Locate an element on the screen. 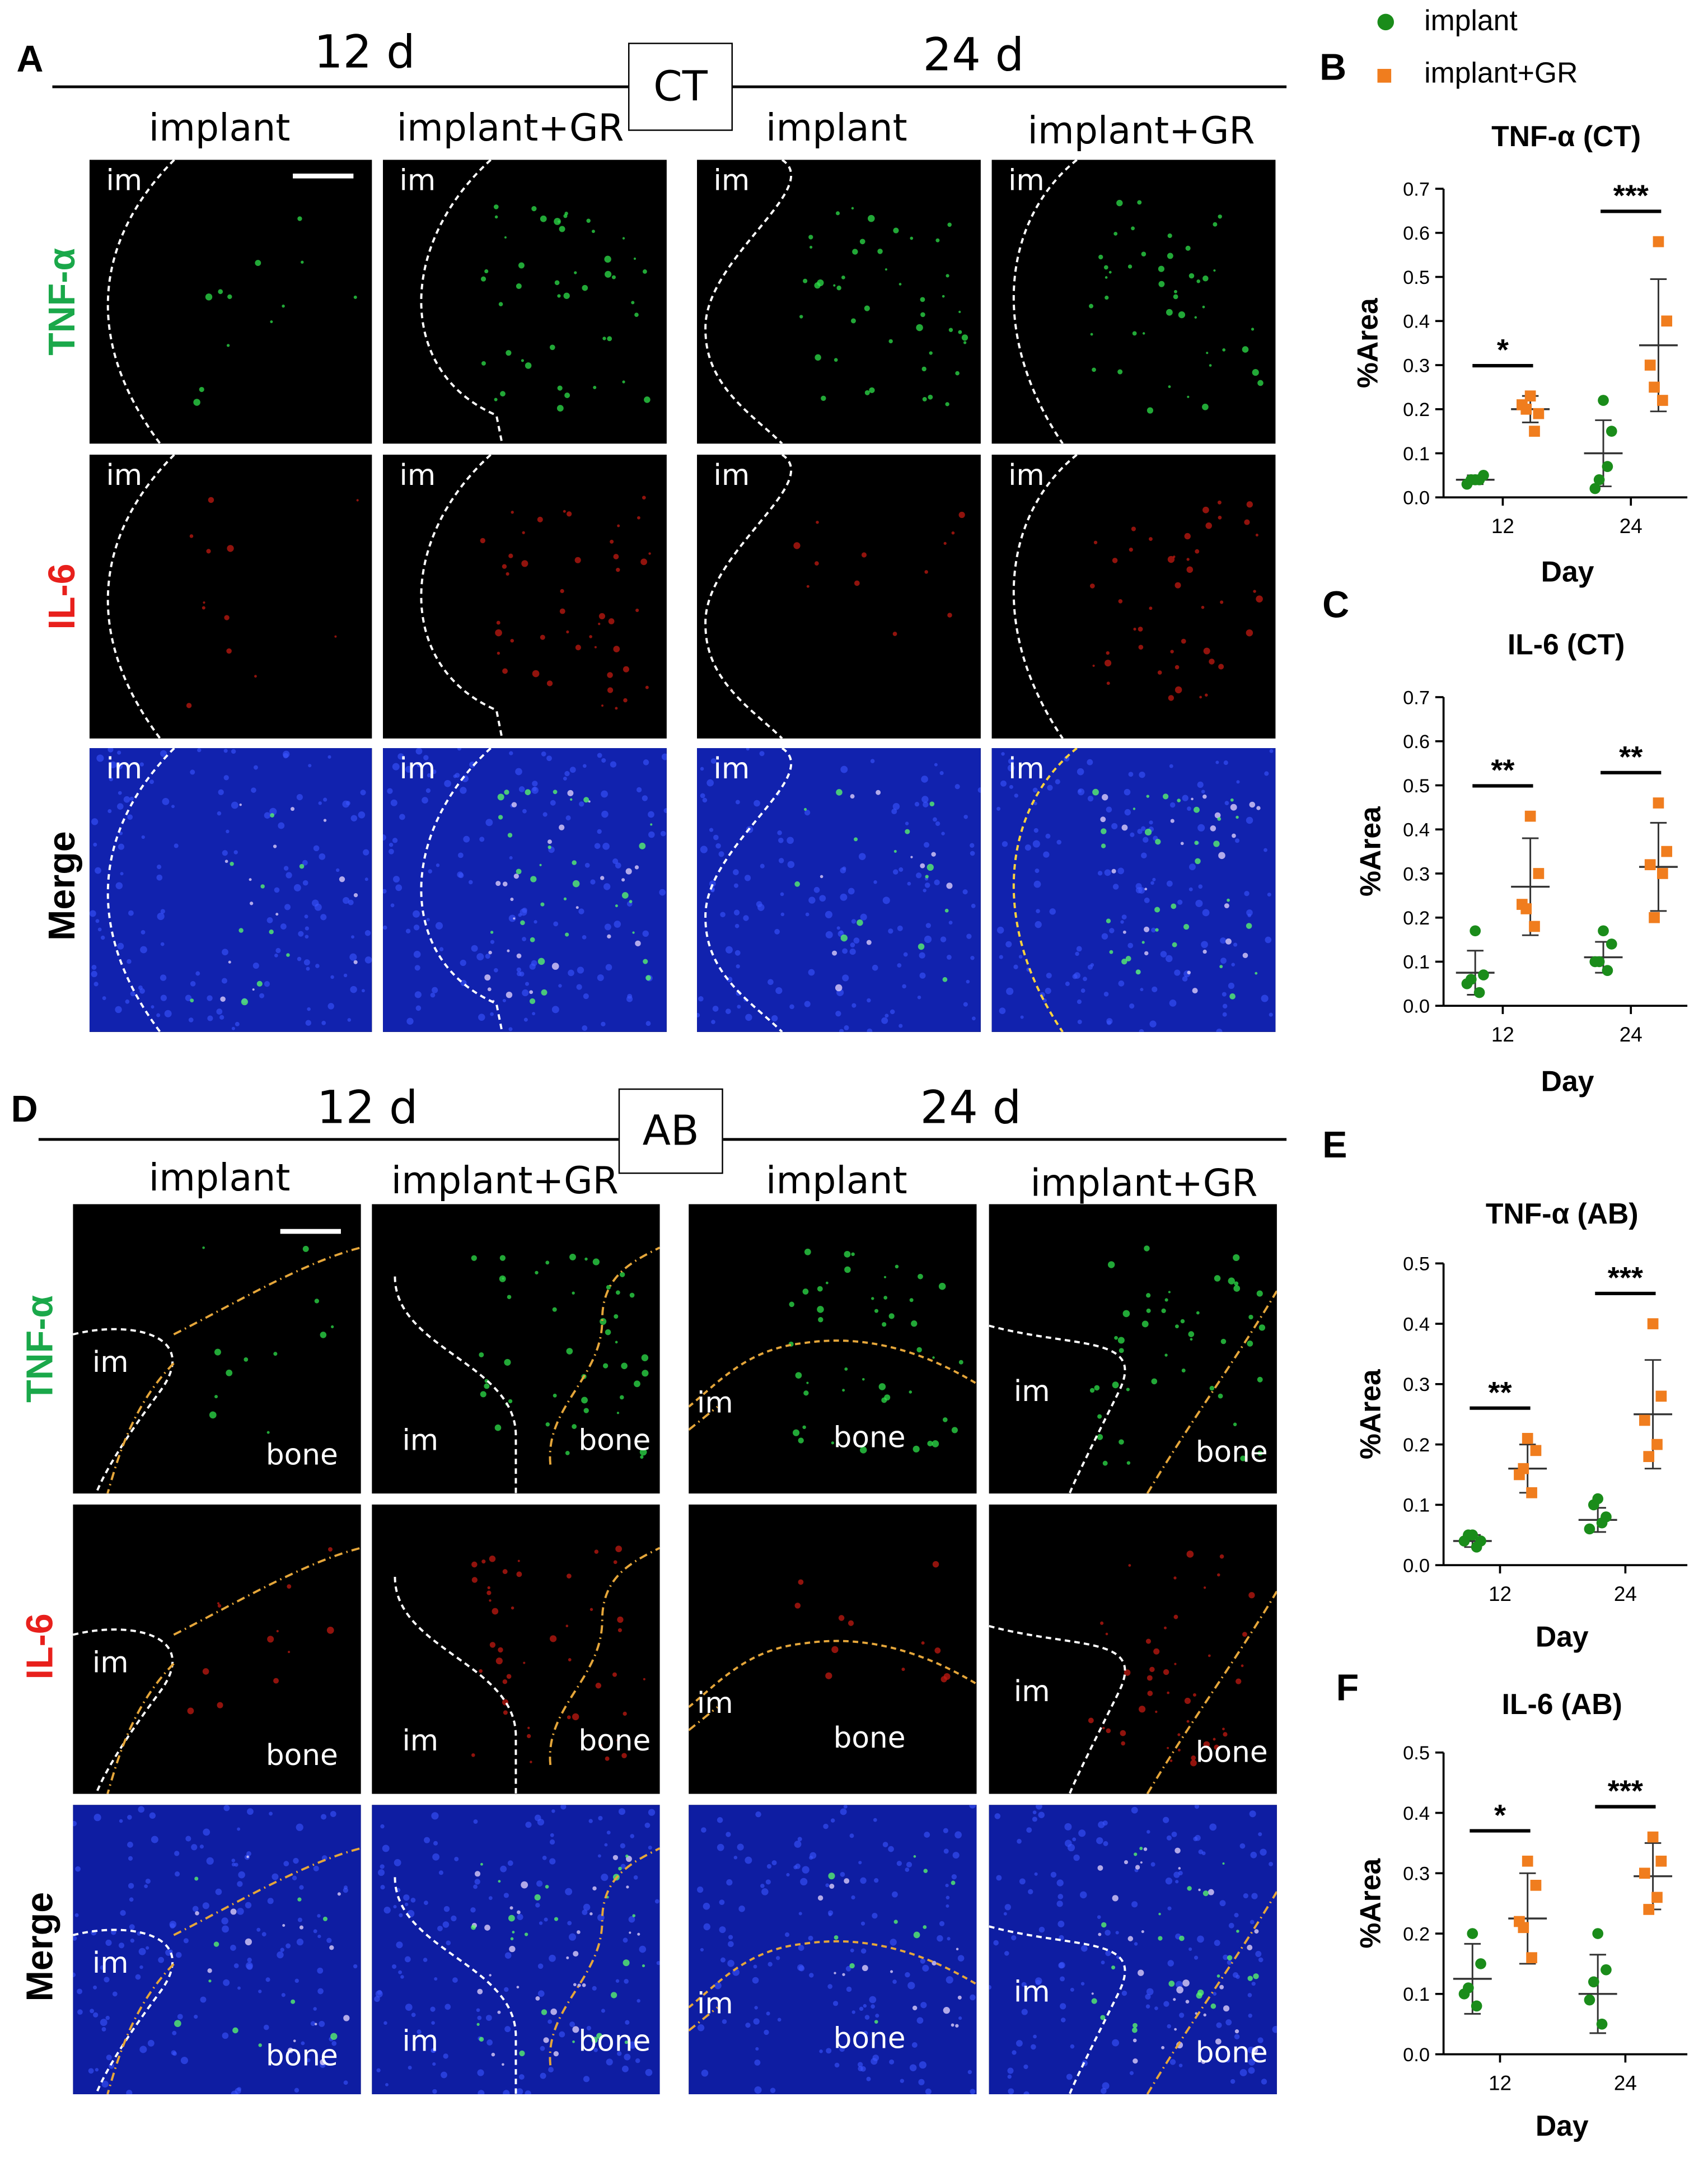  panel-label-f: F is located at coordinates (1347, 1688).